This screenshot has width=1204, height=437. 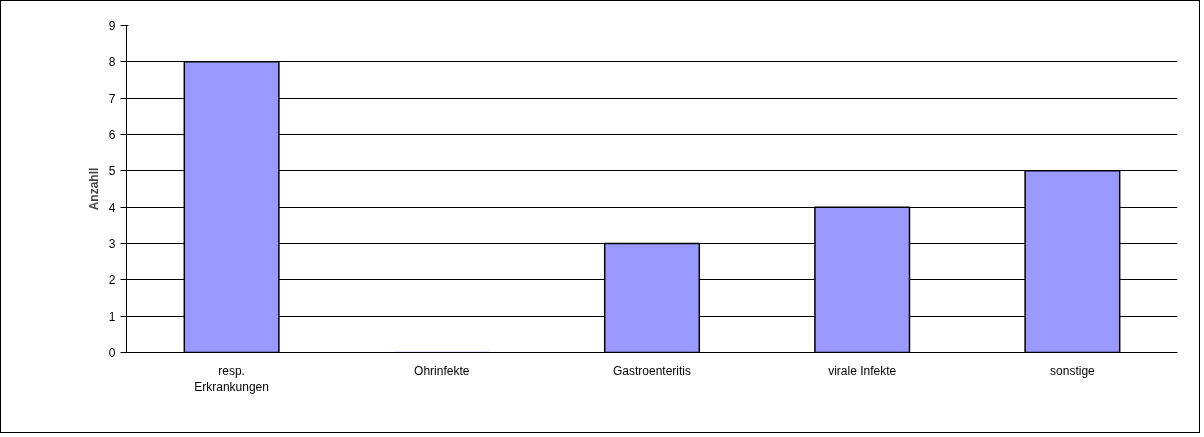 What do you see at coordinates (862, 370) in the screenshot?
I see `x-tick-label: virale Infekte` at bounding box center [862, 370].